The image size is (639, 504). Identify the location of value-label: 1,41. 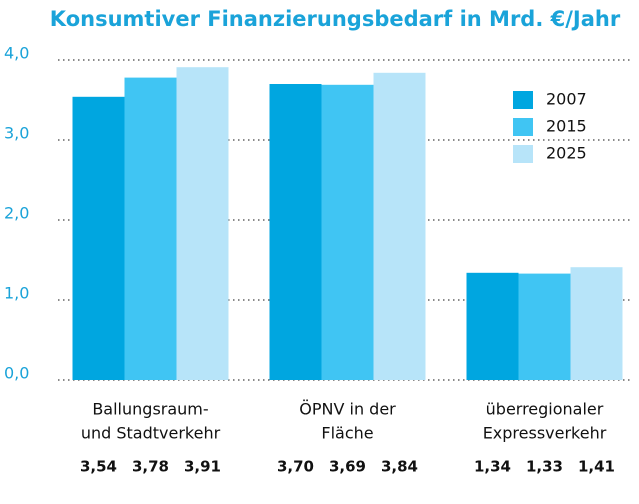
(596, 467).